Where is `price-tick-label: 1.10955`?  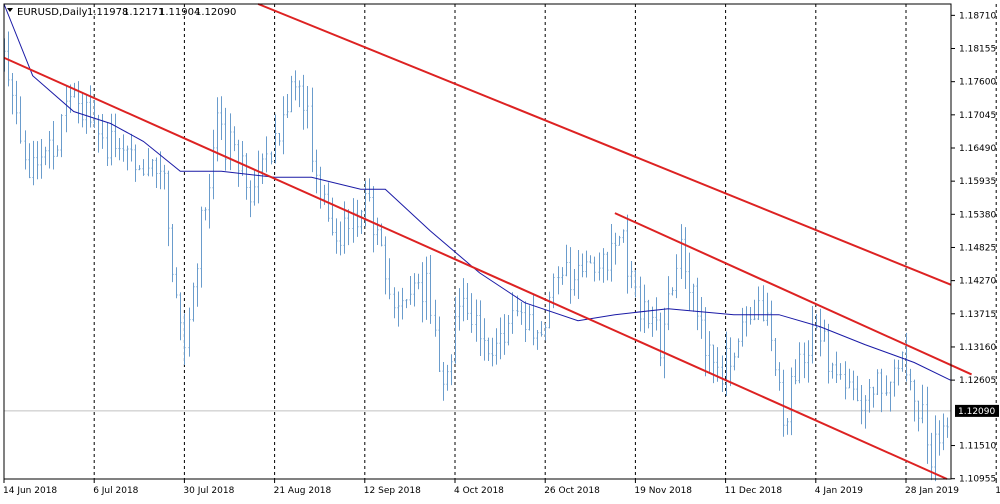 price-tick-label: 1.10955 is located at coordinates (977, 480).